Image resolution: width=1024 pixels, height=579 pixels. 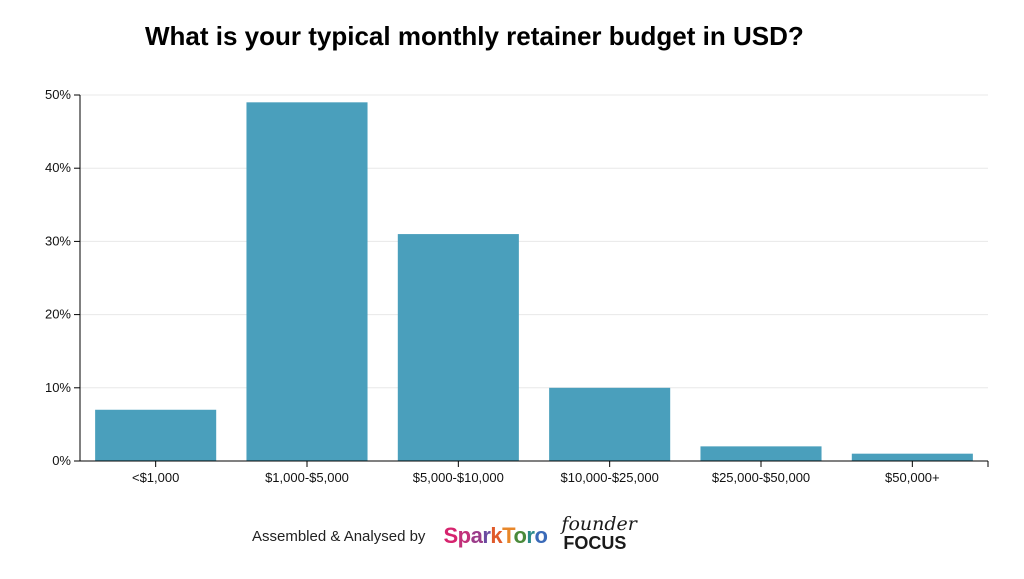 I want to click on y-tick-label: 10%, so click(x=58, y=387).